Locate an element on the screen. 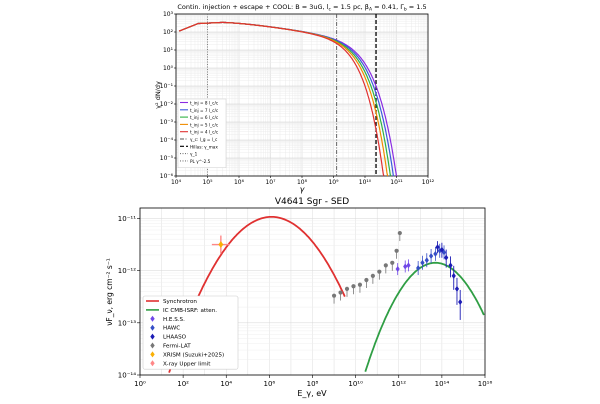 This screenshot has height=404, width=600. top-series is located at coordinates (288, 99).